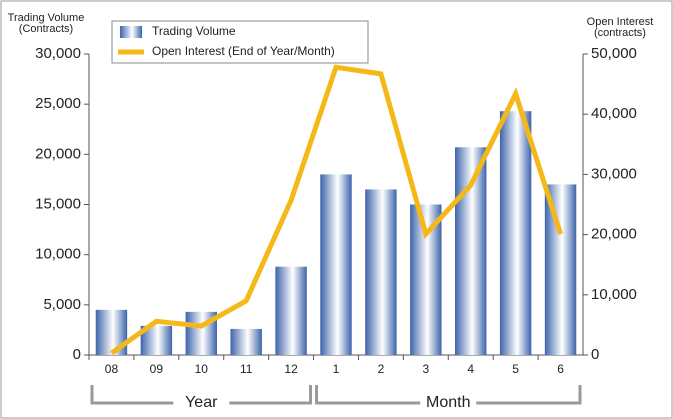 This screenshot has width=673, height=419. I want to click on legend-label: Open Interest (End of Year/Month), so click(243, 51).